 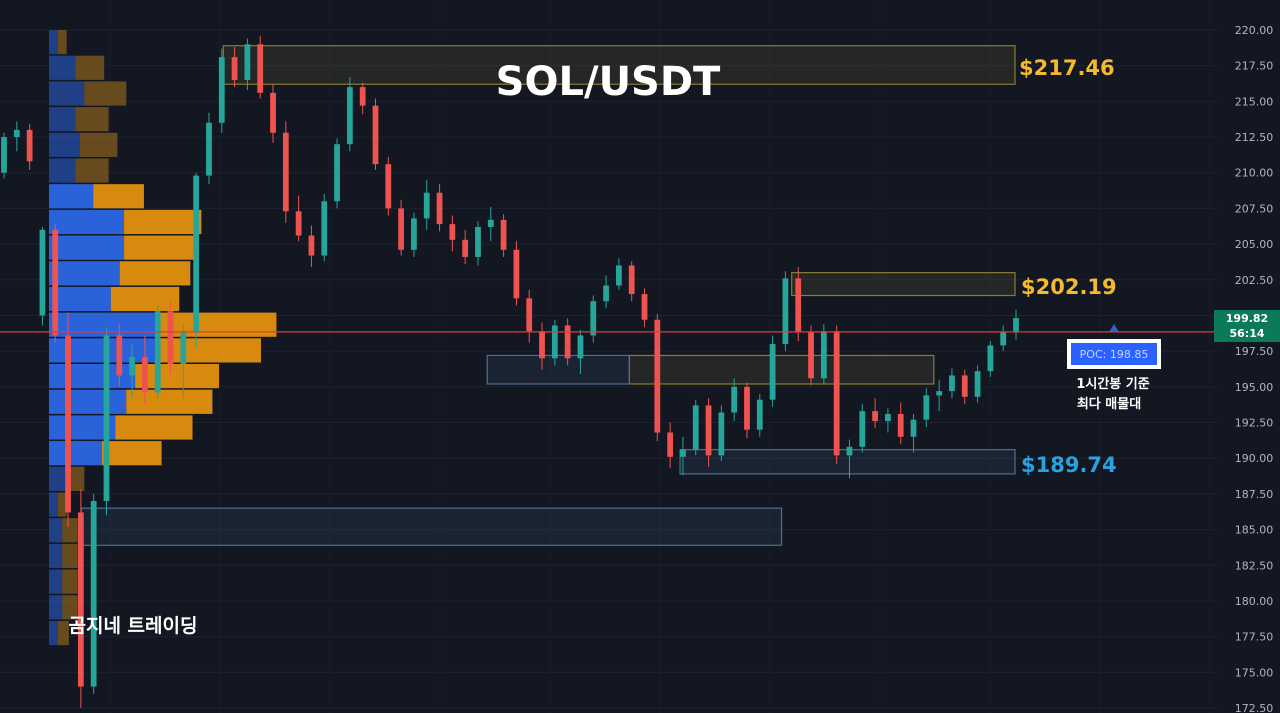 What do you see at coordinates (1254, 530) in the screenshot?
I see `price-tick-label: 185.00` at bounding box center [1254, 530].